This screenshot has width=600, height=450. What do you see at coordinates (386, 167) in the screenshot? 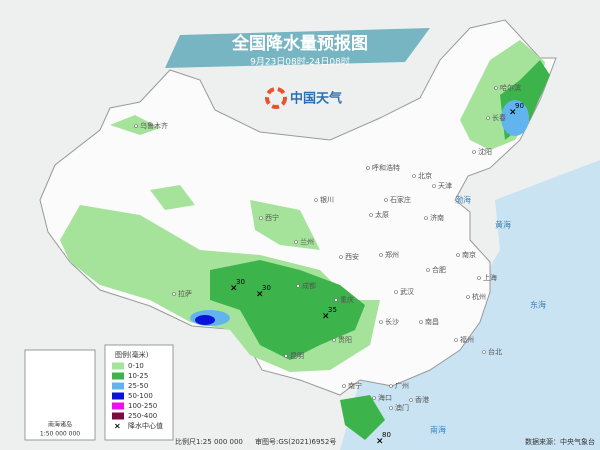
I see `city-label: 呼和浩特` at bounding box center [386, 167].